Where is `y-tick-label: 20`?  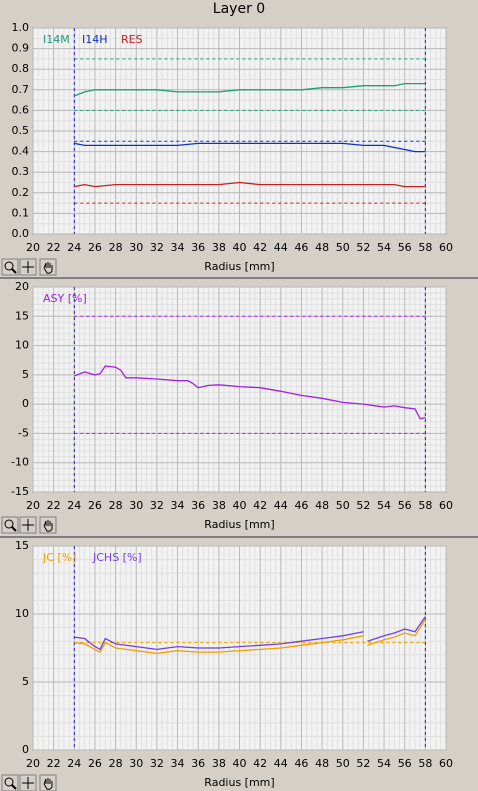
y-tick-label: 20 is located at coordinates (22, 286).